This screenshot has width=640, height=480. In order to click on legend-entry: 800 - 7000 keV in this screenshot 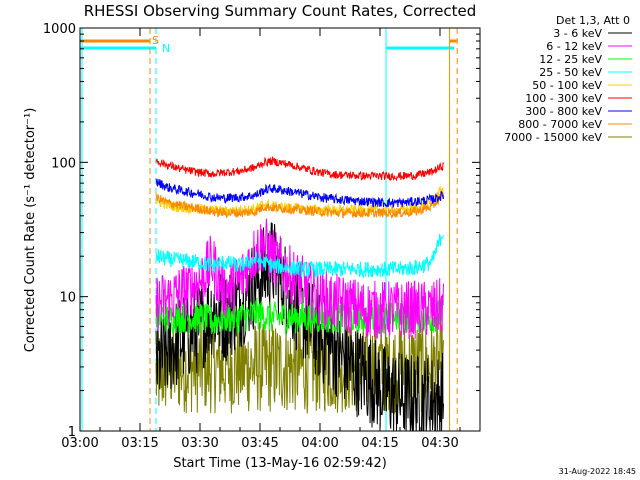, I will do `click(560, 124)`.